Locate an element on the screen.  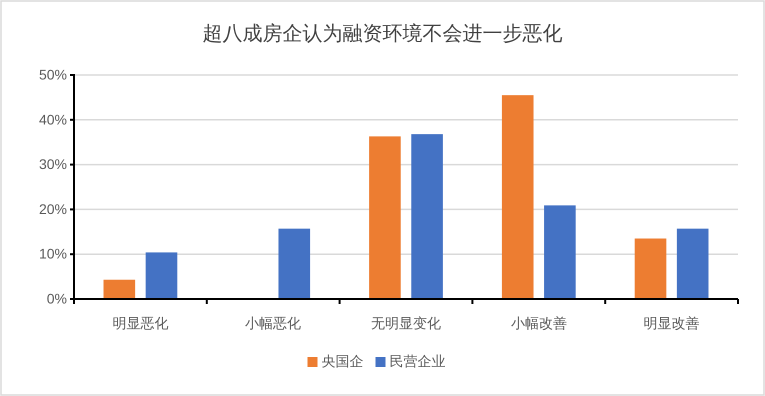
legend-label: 央国企 is located at coordinates (343, 362).